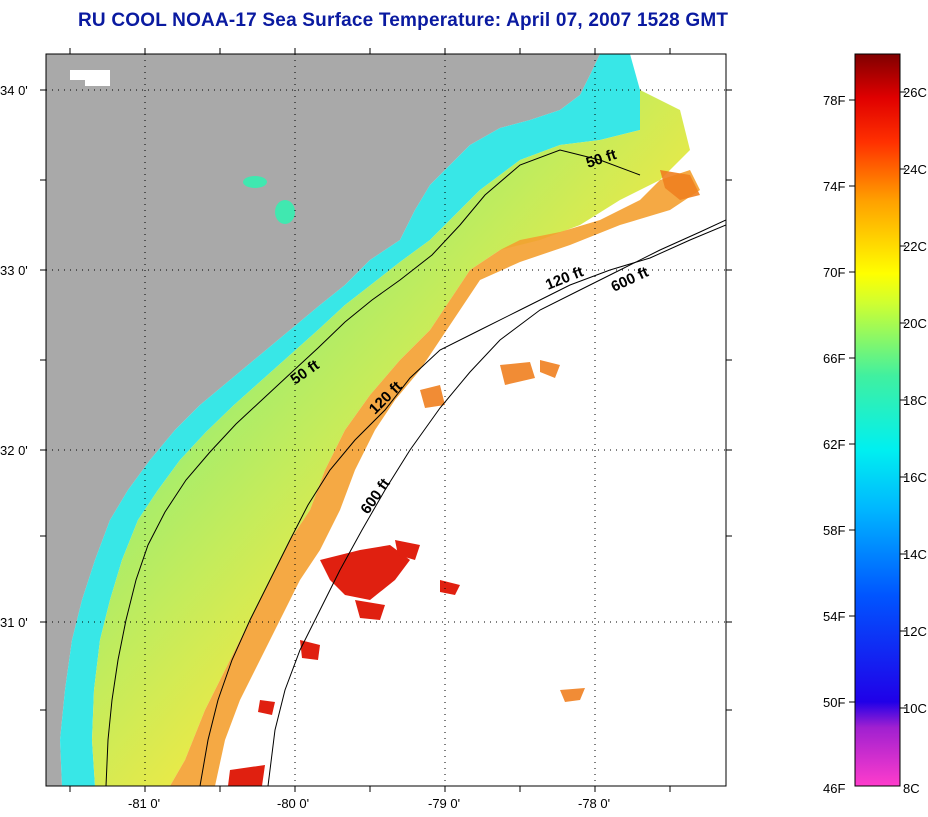  Describe the element at coordinates (915, 92) in the screenshot. I see `cbar-c-26: 26C` at that location.